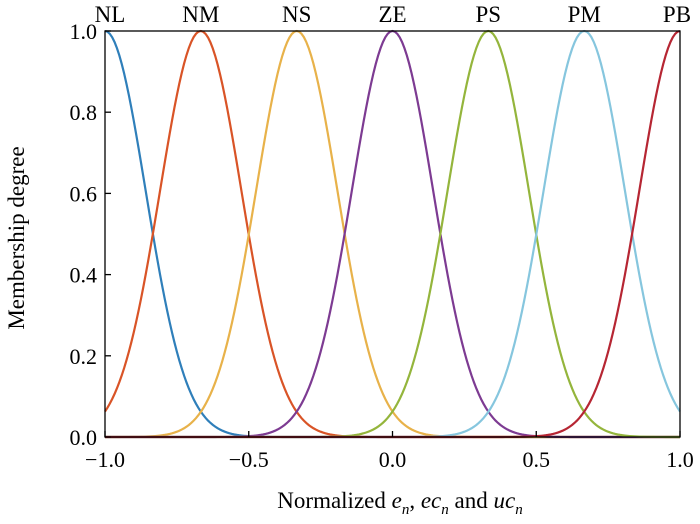 Image resolution: width=700 pixels, height=524 pixels. I want to click on x-tick-label: 0.0, so click(393, 459).